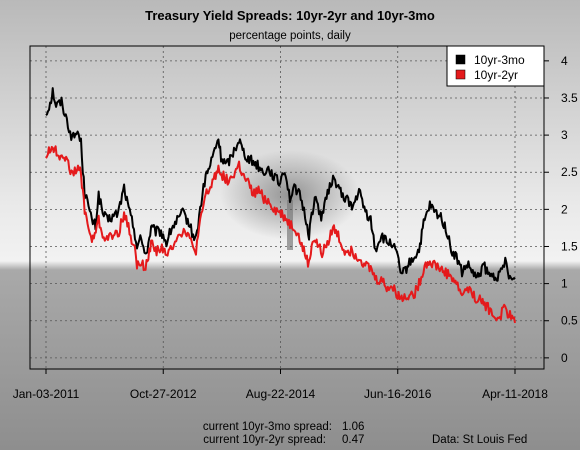 This screenshot has height=450, width=580. I want to click on x-tick-label: Jun-16-2016, so click(398, 394).